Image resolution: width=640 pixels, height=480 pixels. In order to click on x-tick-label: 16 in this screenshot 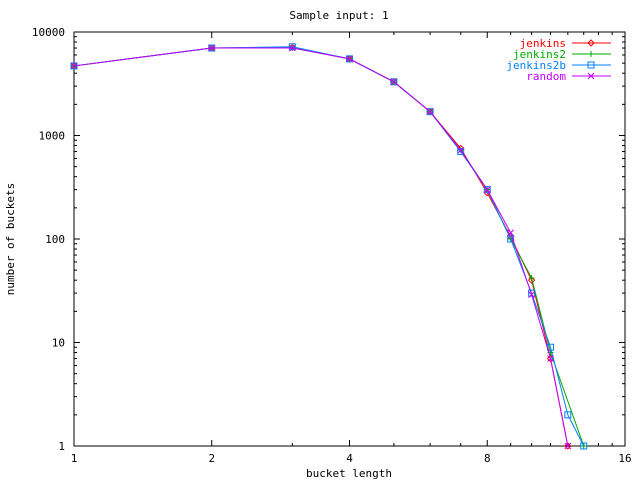, I will do `click(624, 458)`.